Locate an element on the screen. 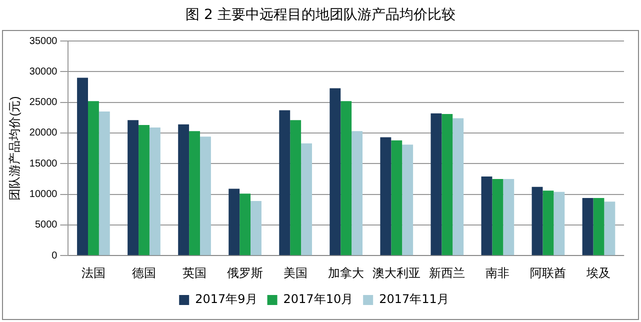  legend-label: 2017年11月 is located at coordinates (414, 299).